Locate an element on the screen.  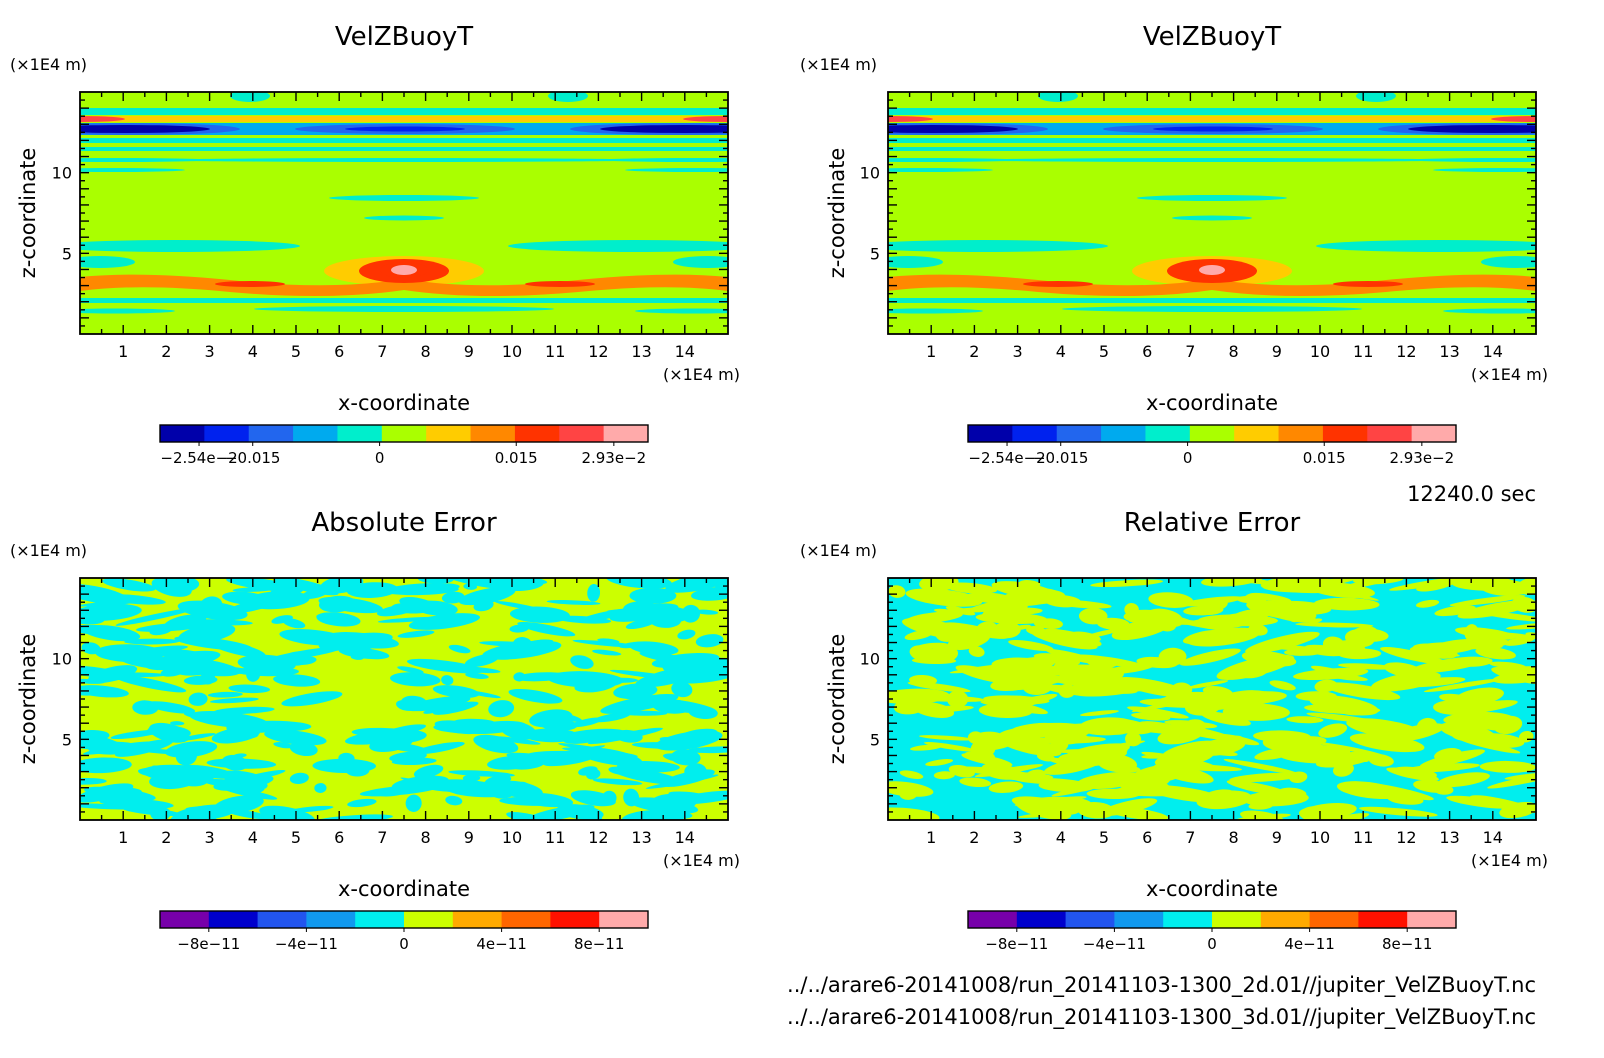
x-tick-label: 9 is located at coordinates (1277, 837).